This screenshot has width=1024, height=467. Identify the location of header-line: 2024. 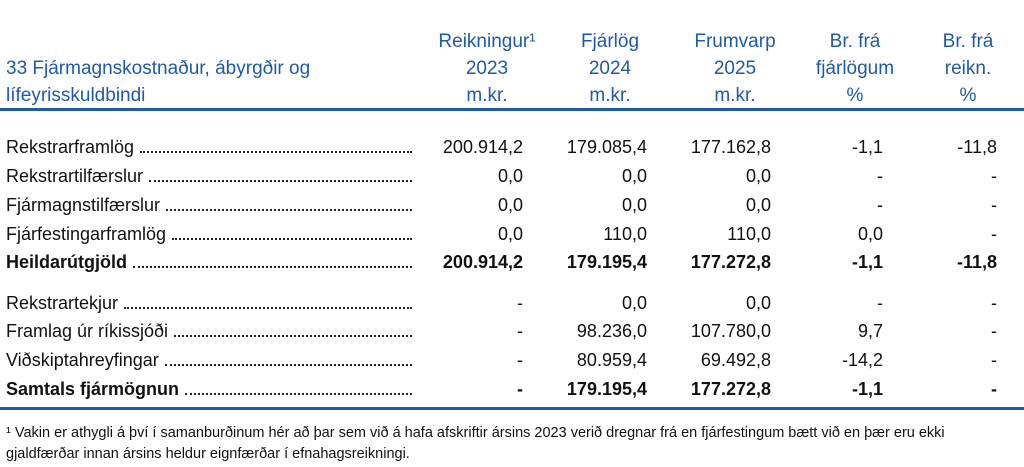
(610, 68).